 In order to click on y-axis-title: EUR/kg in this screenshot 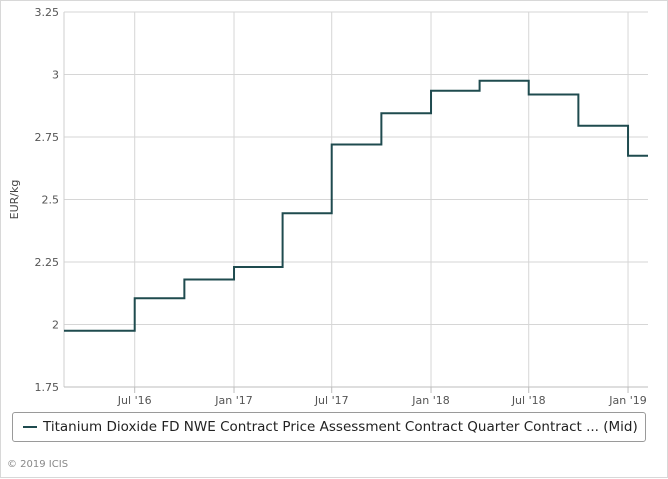, I will do `click(14, 200)`.